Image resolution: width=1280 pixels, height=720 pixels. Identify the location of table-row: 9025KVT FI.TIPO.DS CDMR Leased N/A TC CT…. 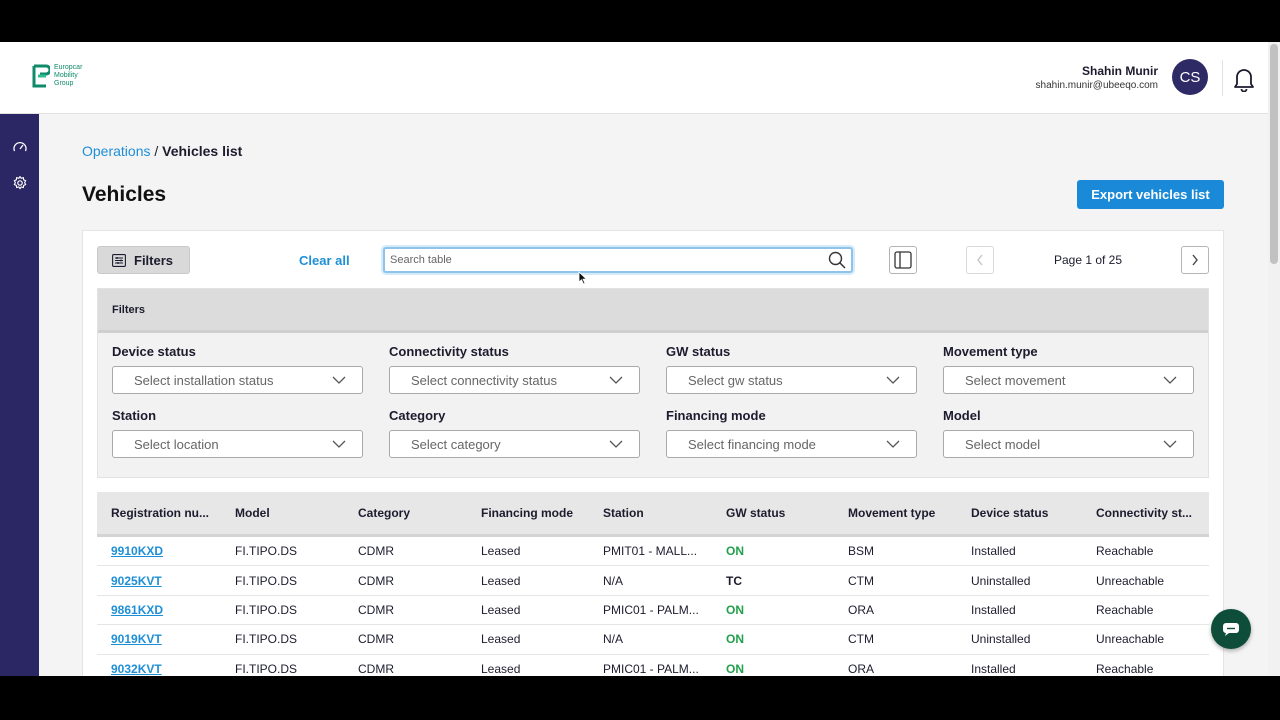
(653, 581).